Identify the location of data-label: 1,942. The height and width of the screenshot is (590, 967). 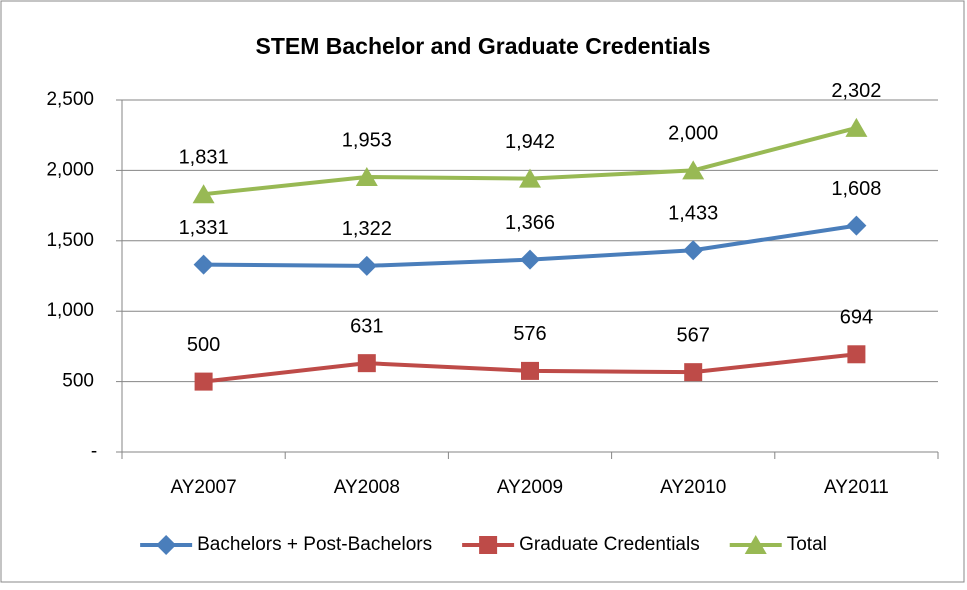
(530, 142).